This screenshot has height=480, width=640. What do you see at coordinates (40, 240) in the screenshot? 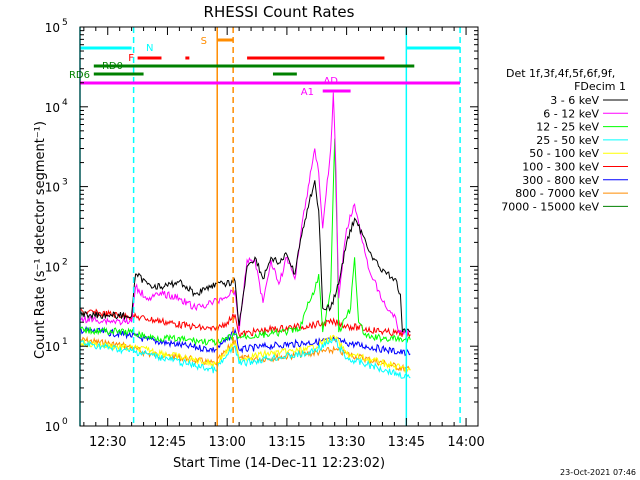
I see `y-axis-label: Count Rate (s⁻¹ detector segment⁻¹)` at bounding box center [40, 240].